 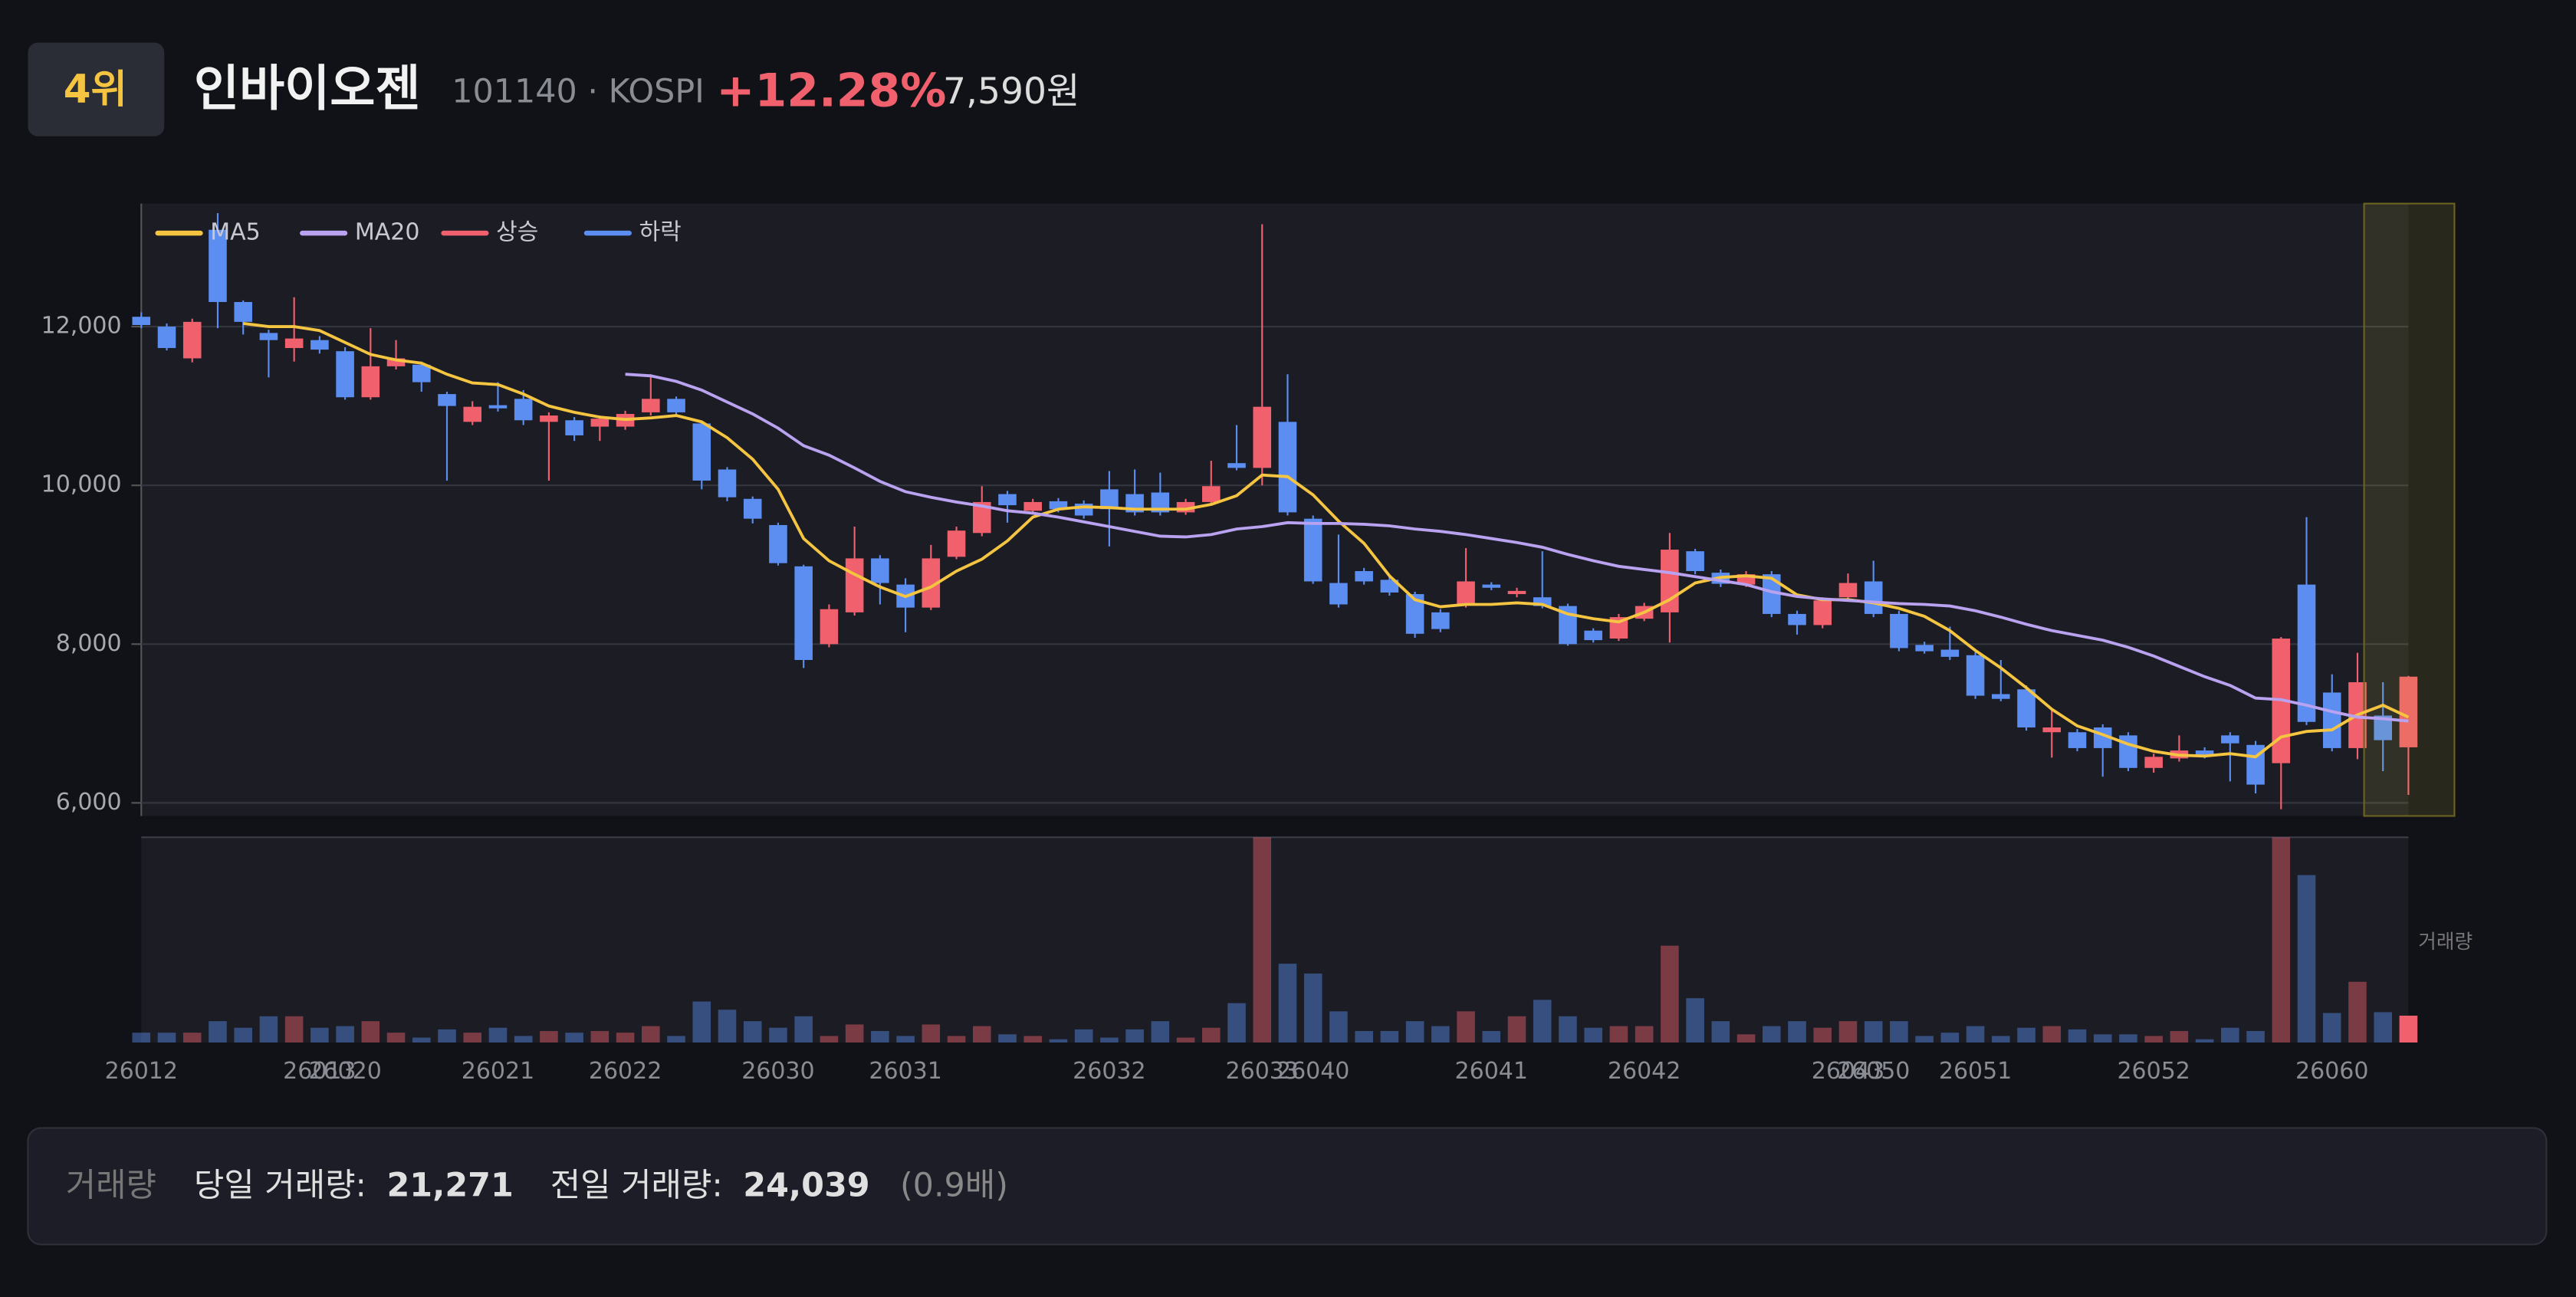 What do you see at coordinates (81, 326) in the screenshot?
I see `y-tick-label: 12,000` at bounding box center [81, 326].